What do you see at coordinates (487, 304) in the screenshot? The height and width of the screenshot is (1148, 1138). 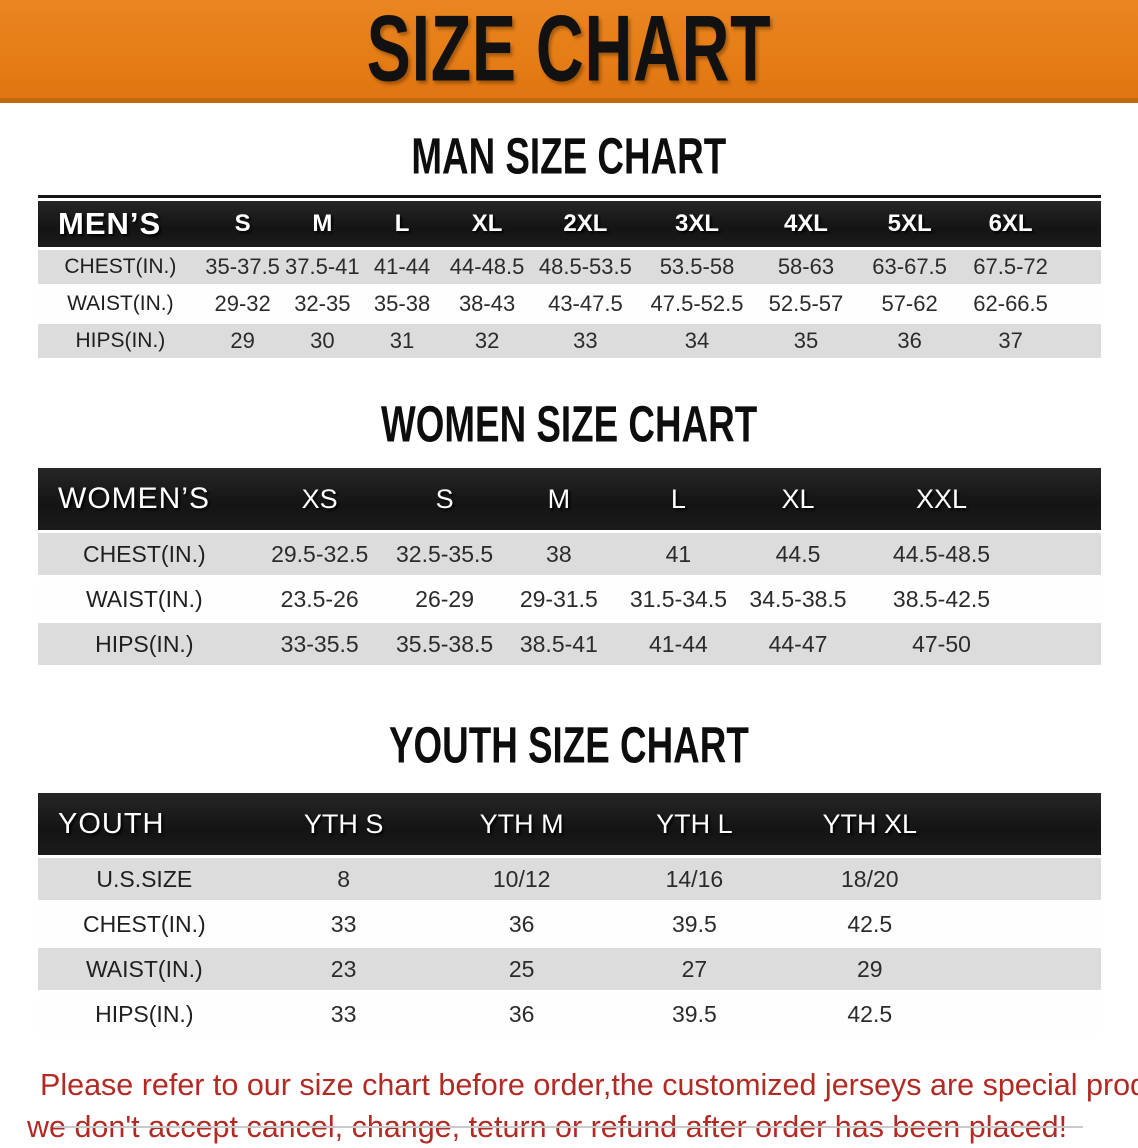 I see `men-waist-row-cell-4: 38-43` at bounding box center [487, 304].